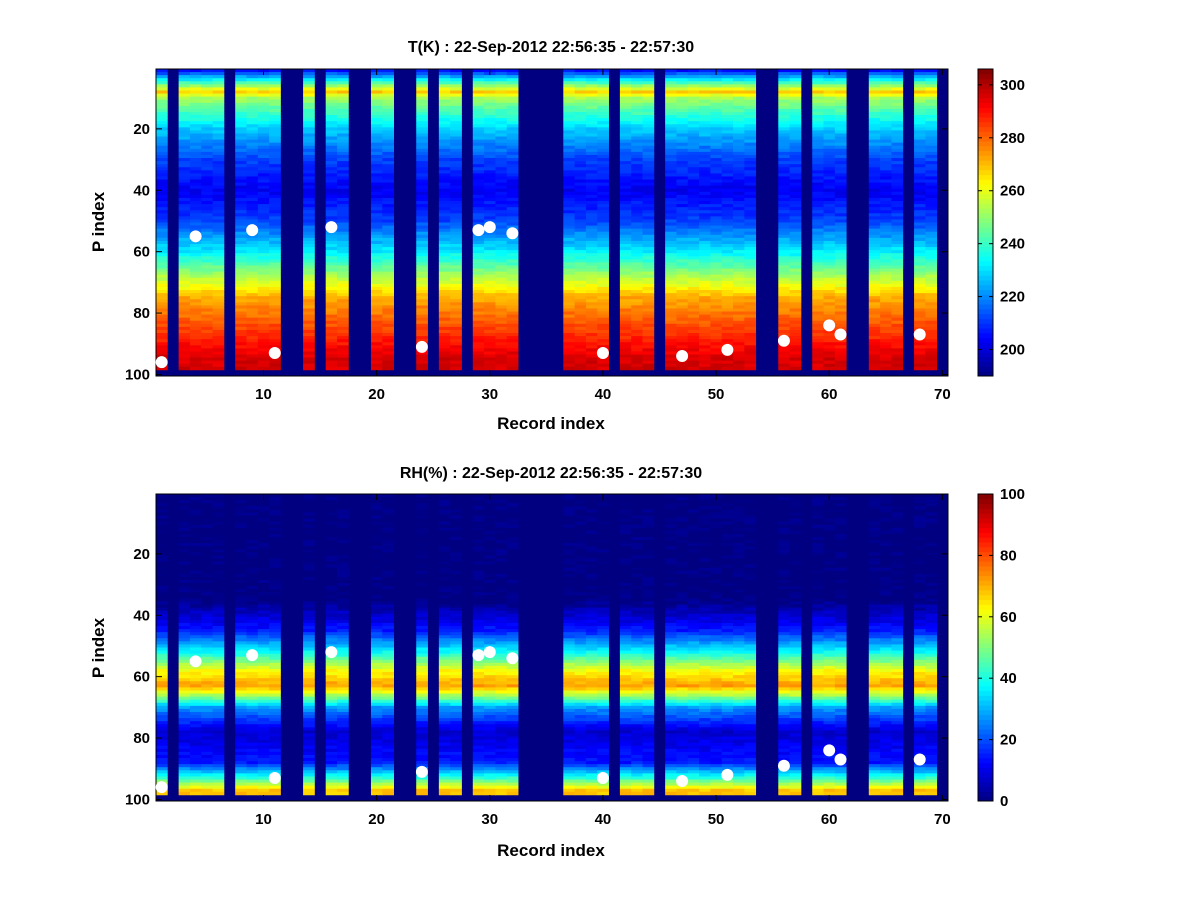 Image resolution: width=1200 pixels, height=900 pixels. Describe the element at coordinates (920, 220) in the screenshot. I see `heatmap-column` at that location.